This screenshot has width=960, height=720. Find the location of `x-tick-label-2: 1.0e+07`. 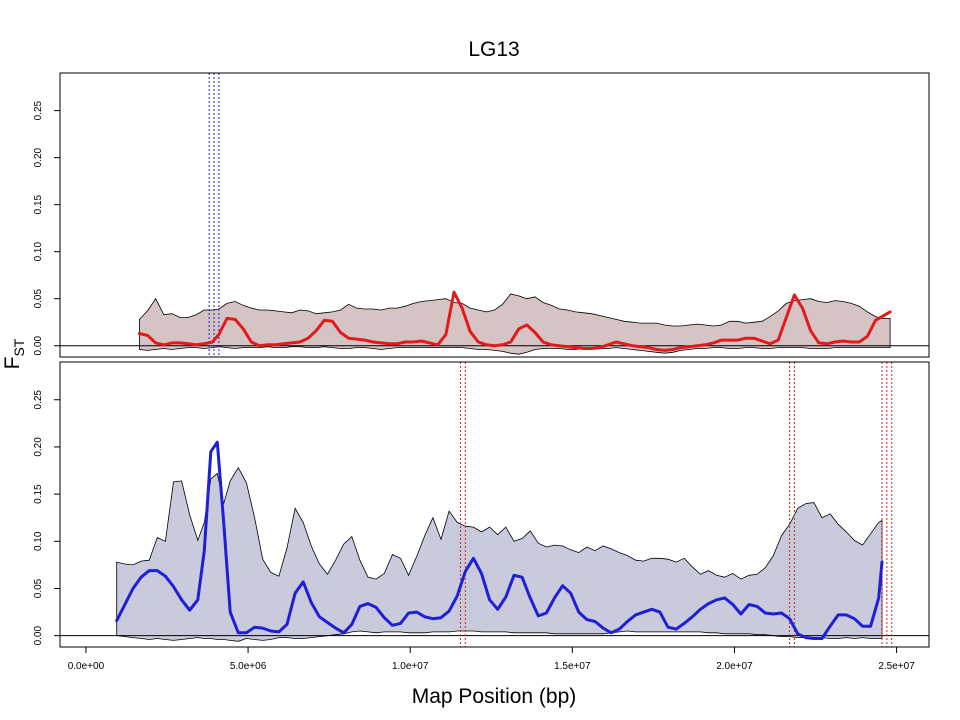

x-tick-label-2: 1.0e+07 is located at coordinates (410, 666).